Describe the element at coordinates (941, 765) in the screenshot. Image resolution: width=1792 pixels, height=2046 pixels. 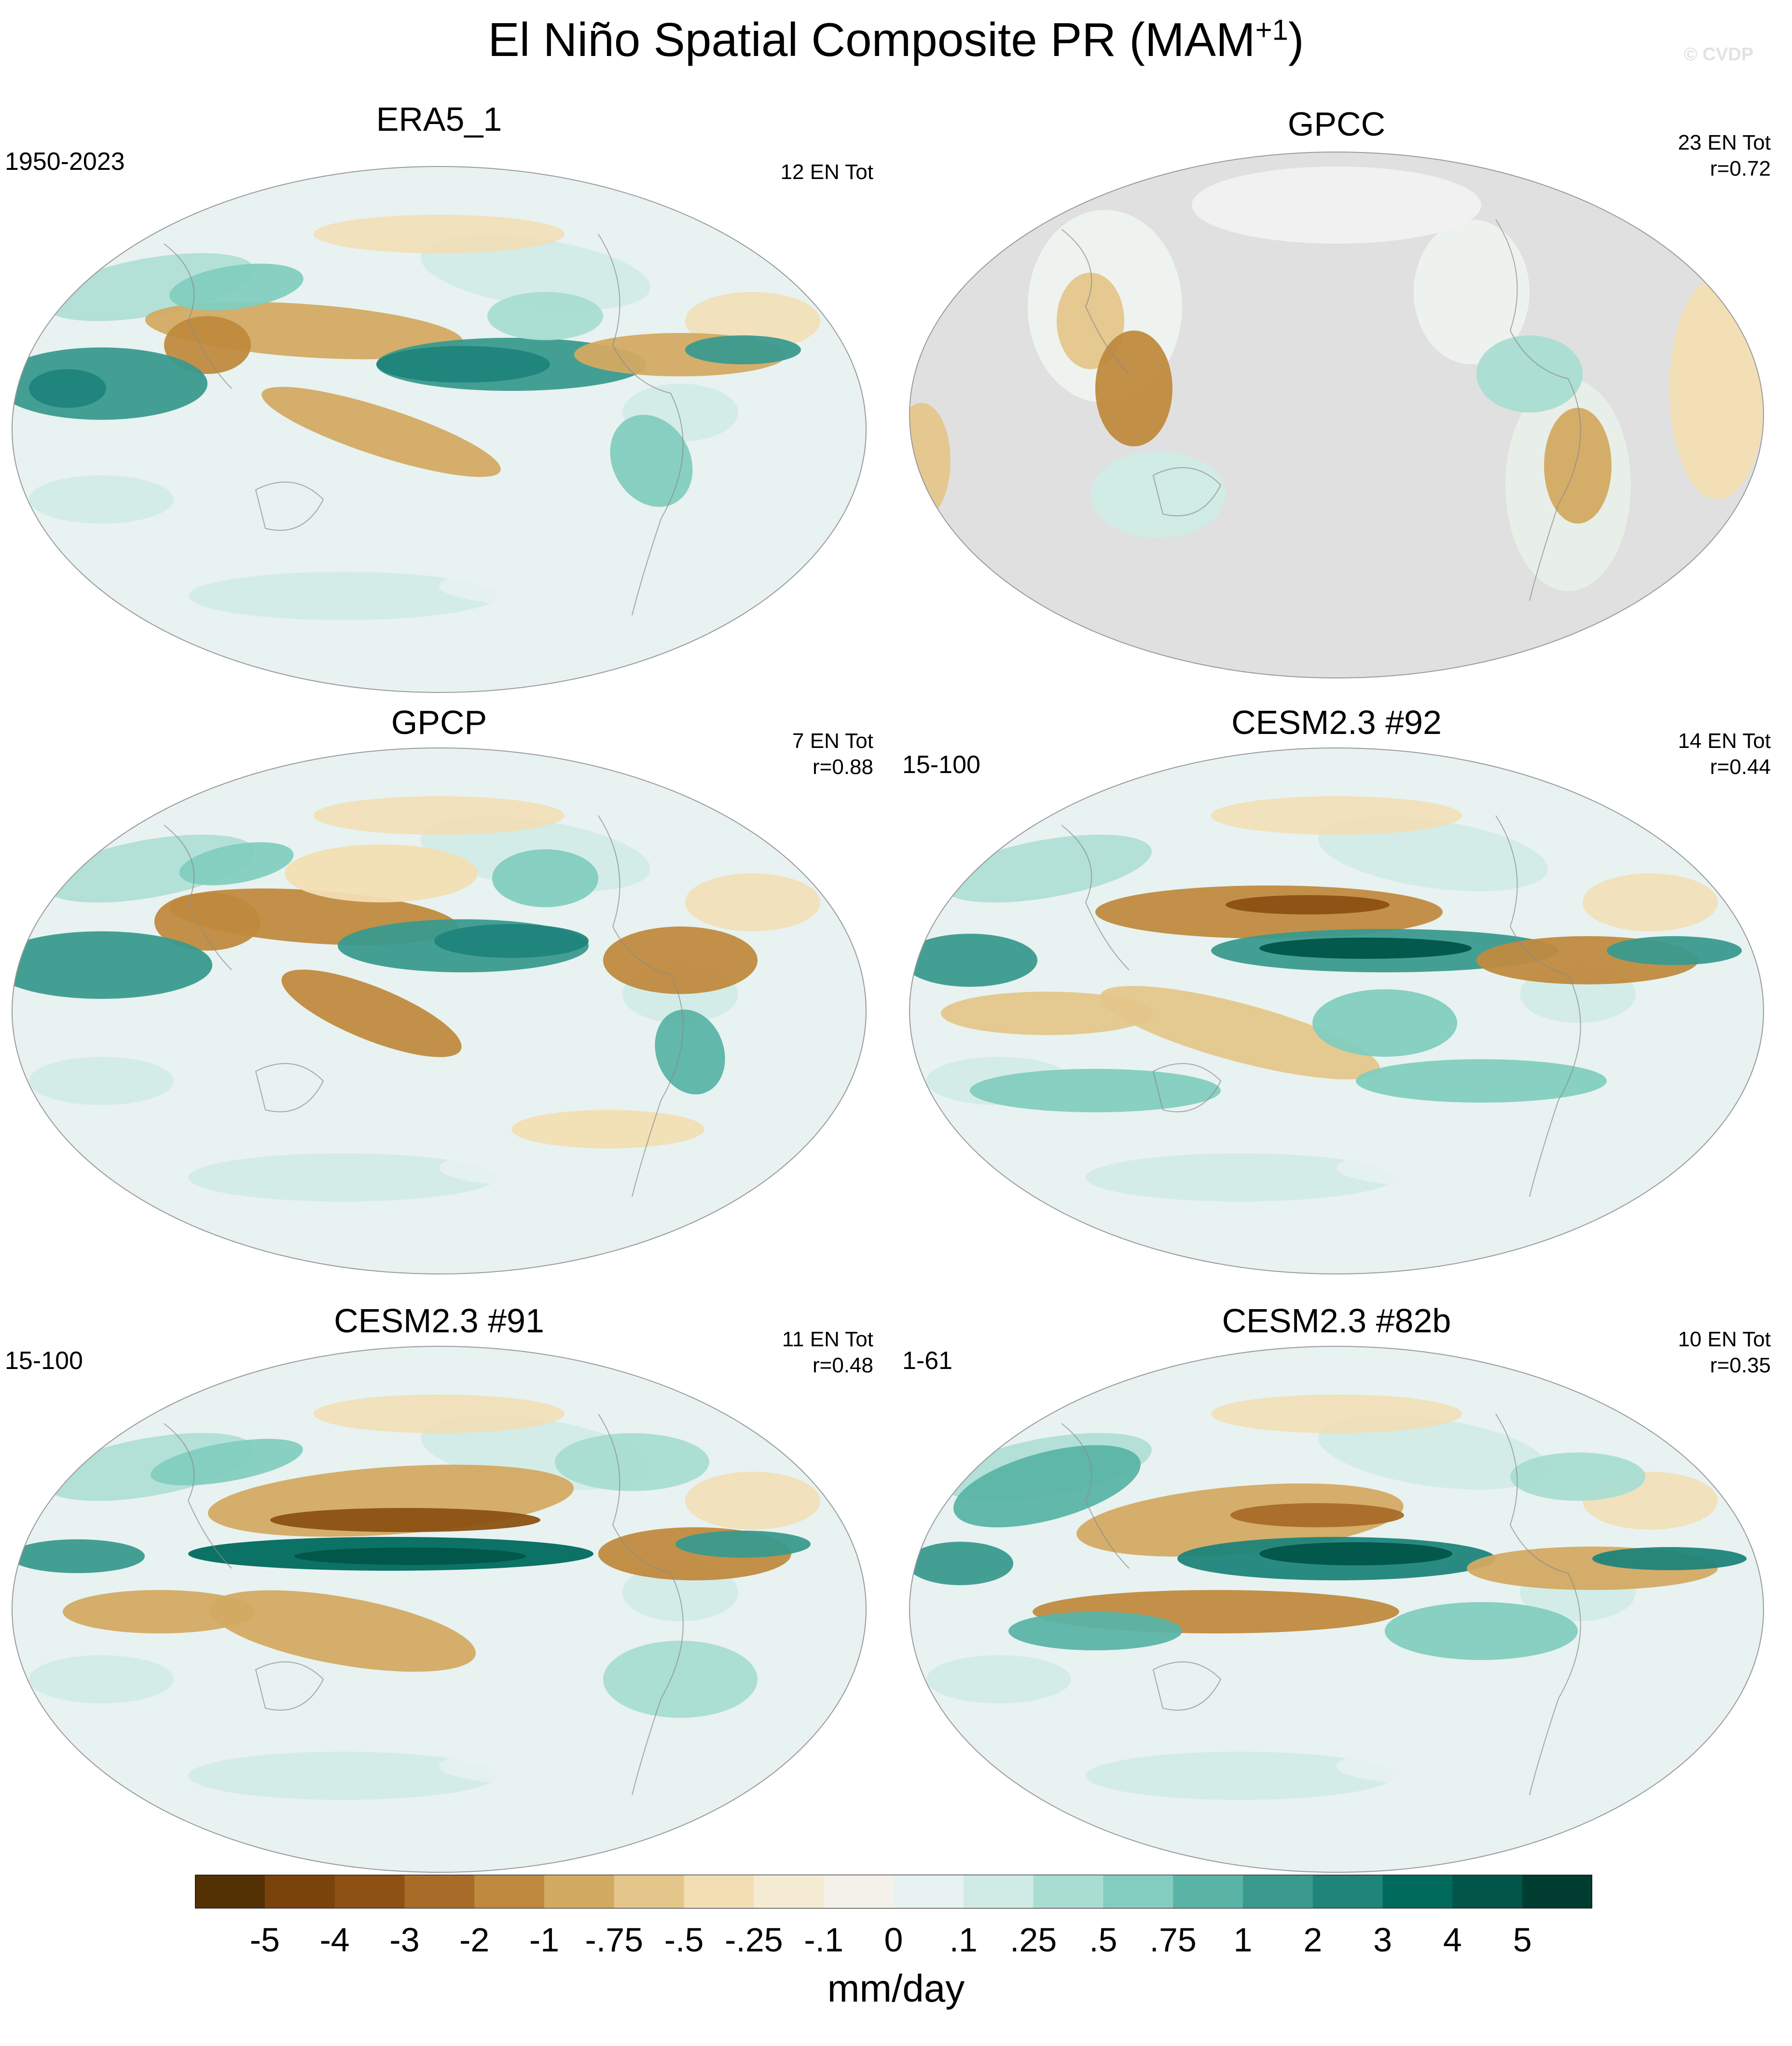
I see `panel-year-range: 15-100` at that location.